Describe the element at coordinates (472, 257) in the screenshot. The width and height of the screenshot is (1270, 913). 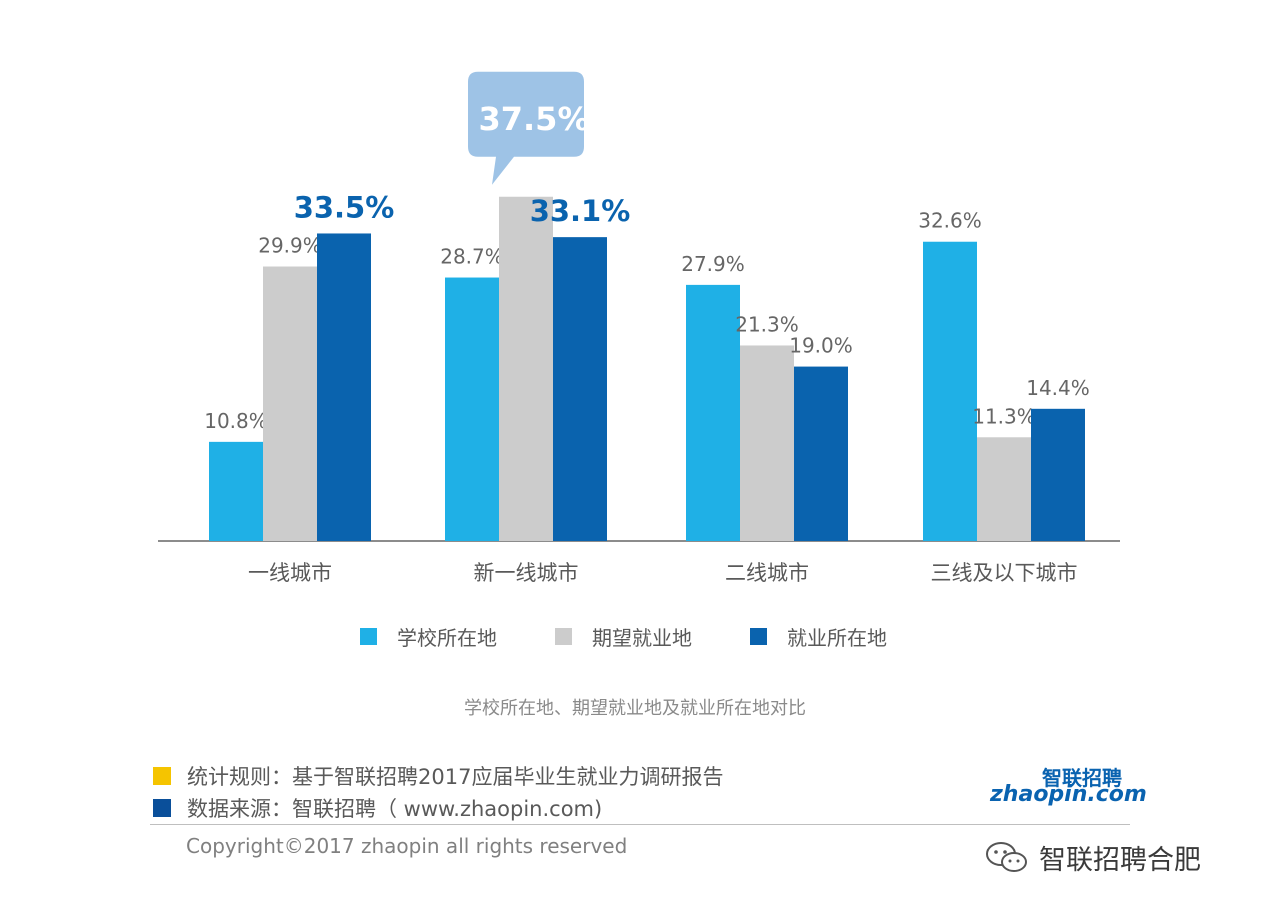
I see `data-label: 28.7%` at that location.